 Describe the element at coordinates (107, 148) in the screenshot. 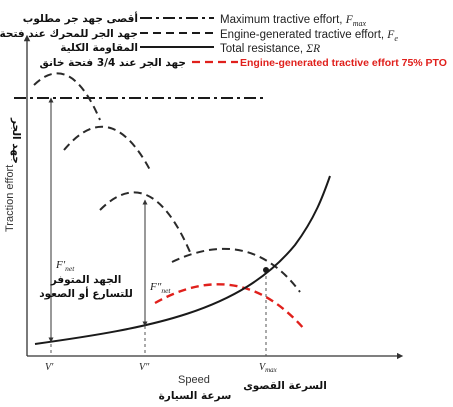

I see `gear-2-curve` at that location.